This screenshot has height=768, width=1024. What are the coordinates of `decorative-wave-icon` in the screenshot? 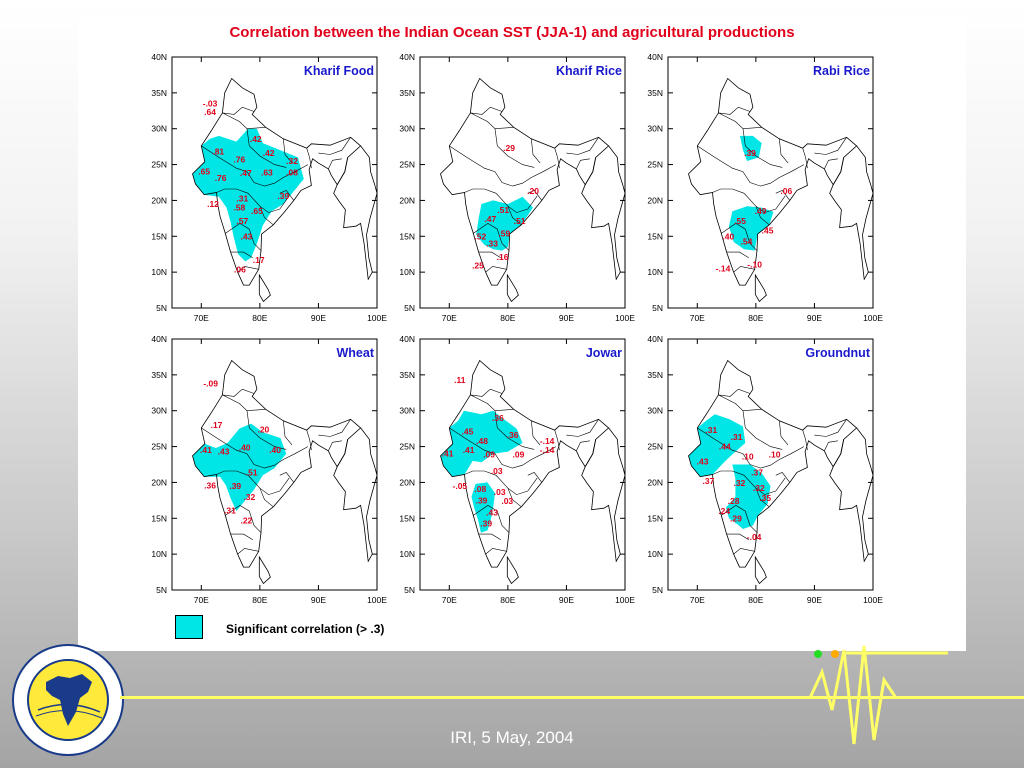 It's located at (878, 695).